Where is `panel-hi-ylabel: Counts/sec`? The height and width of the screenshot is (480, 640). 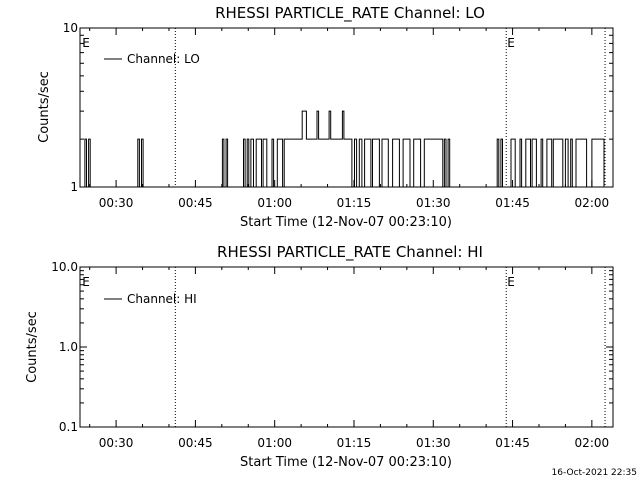
panel-hi-ylabel: Counts/sec is located at coordinates (32, 347).